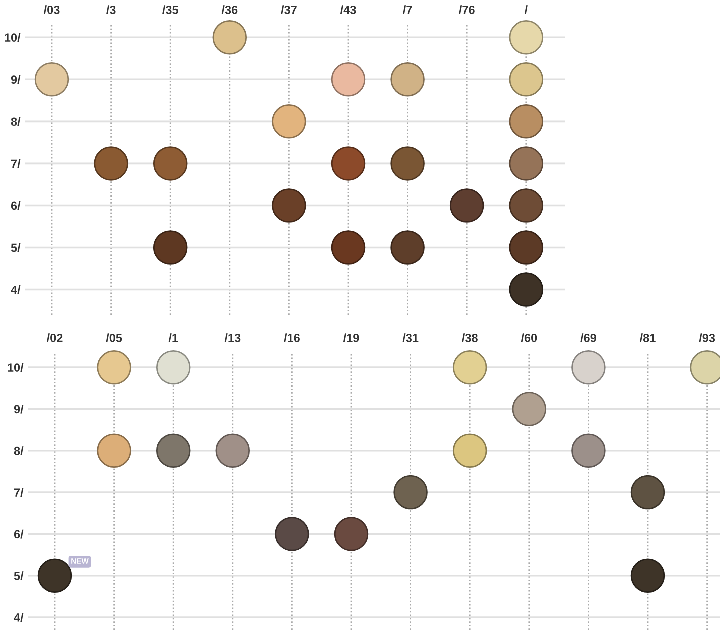 The image size is (720, 630). What do you see at coordinates (232, 338) in the screenshot?
I see `x-tick-label: /13` at bounding box center [232, 338].